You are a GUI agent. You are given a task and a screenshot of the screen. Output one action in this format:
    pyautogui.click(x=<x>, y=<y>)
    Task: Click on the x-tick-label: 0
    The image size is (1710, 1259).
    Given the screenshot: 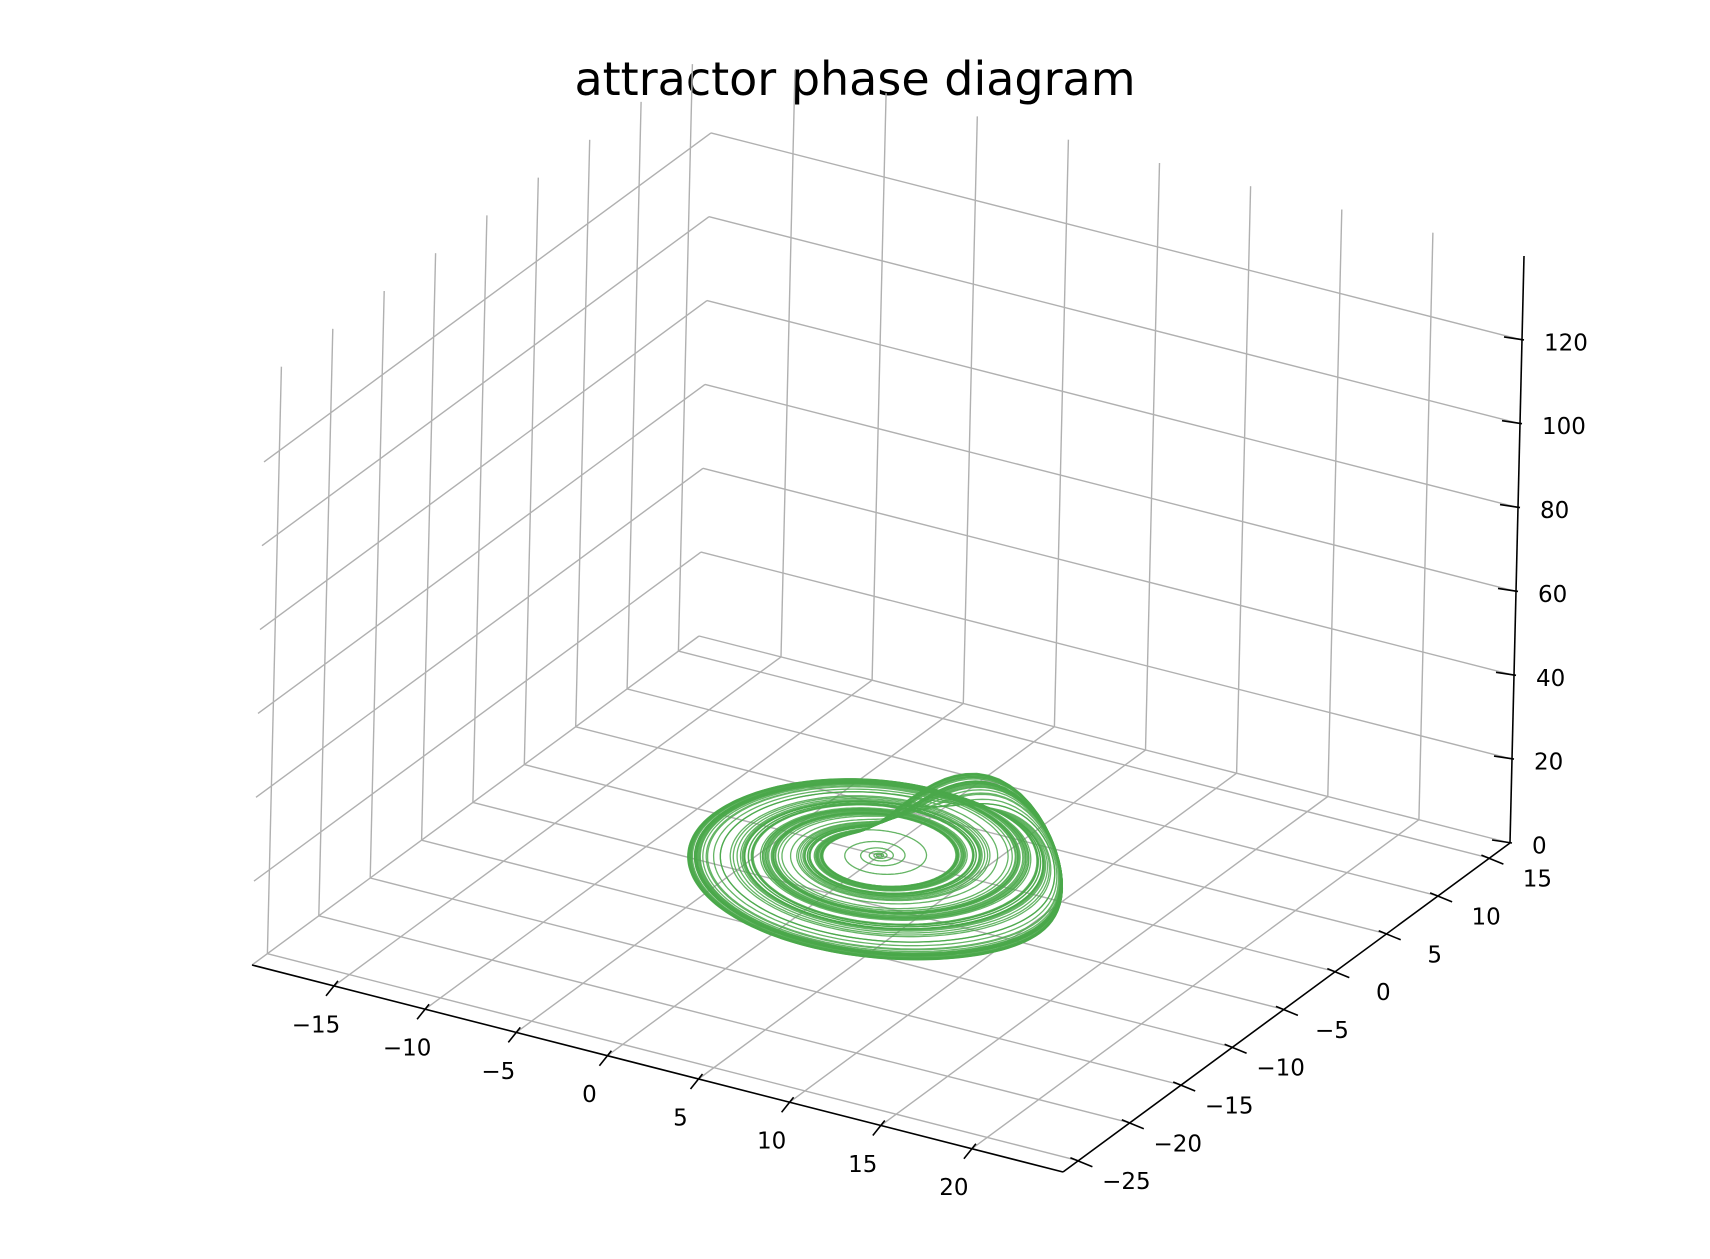 What is the action you would take?
    pyautogui.click(x=589, y=1095)
    